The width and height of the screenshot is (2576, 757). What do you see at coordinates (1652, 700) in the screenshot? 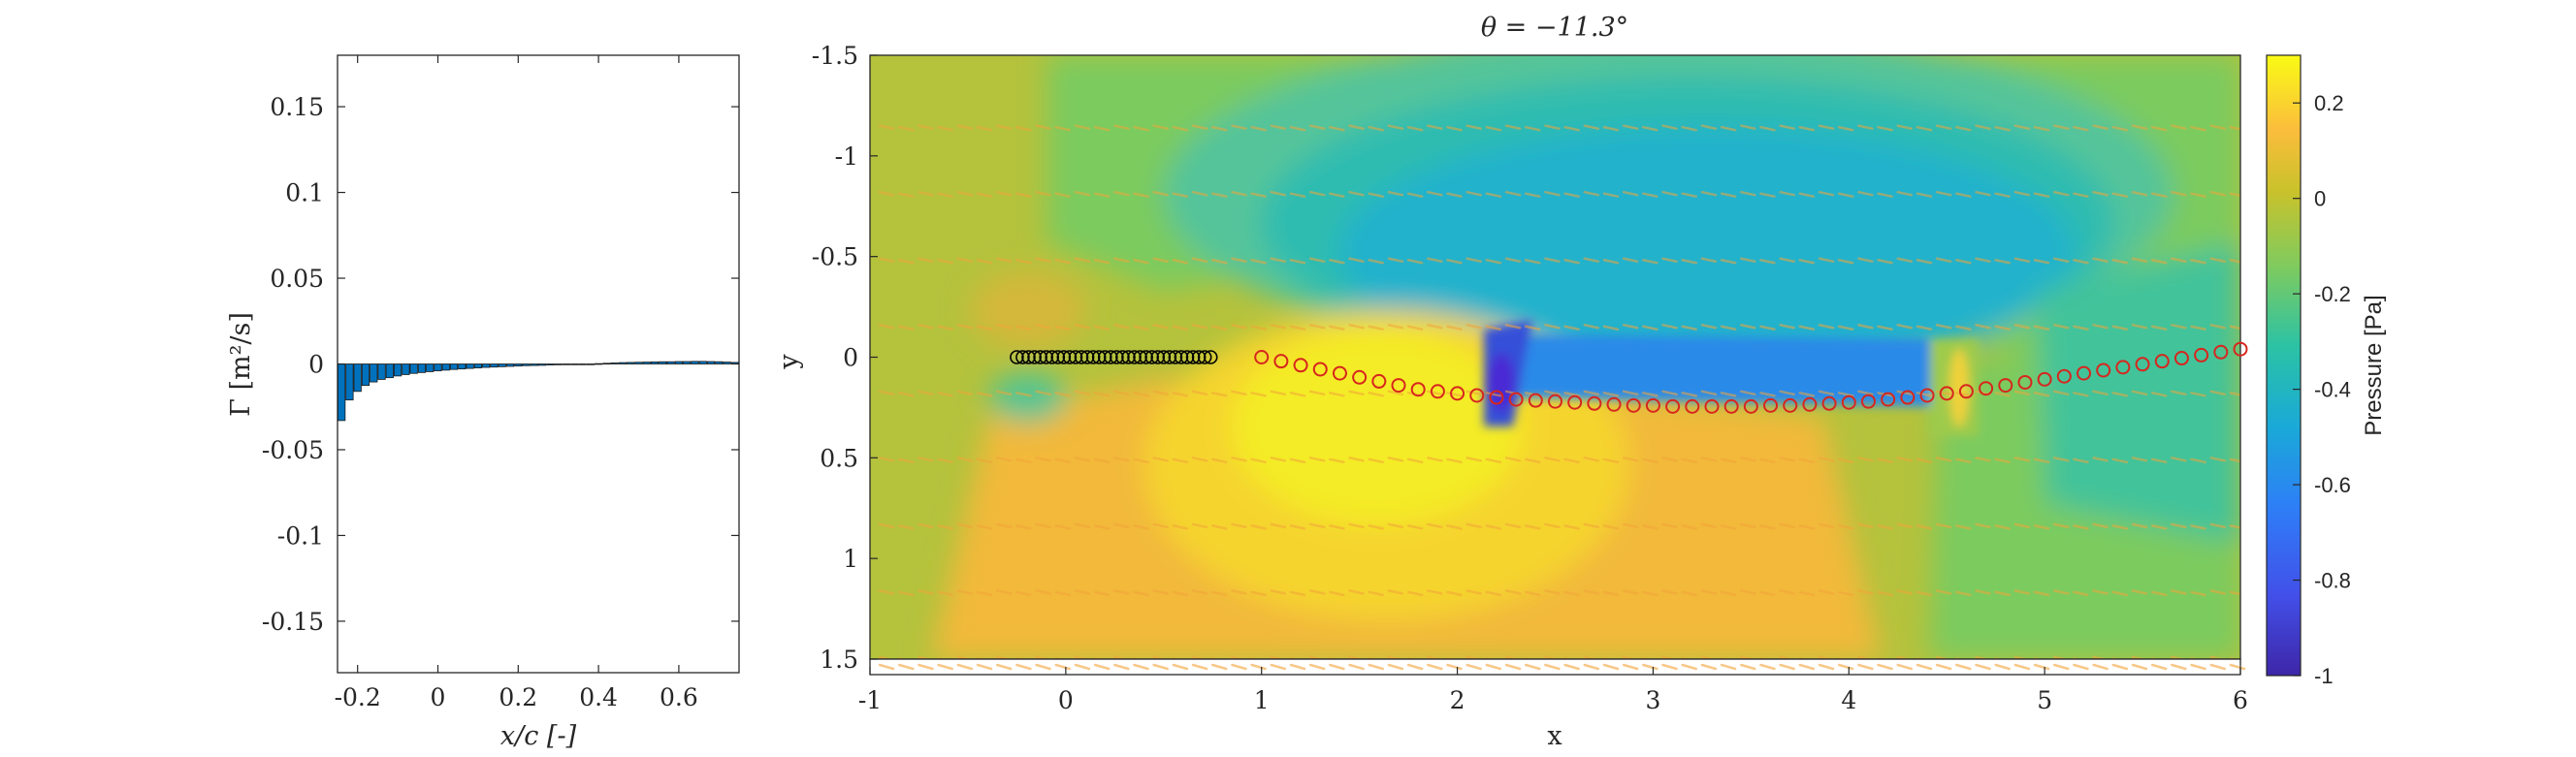
I see `field-x-tick-label: 3` at bounding box center [1652, 700].